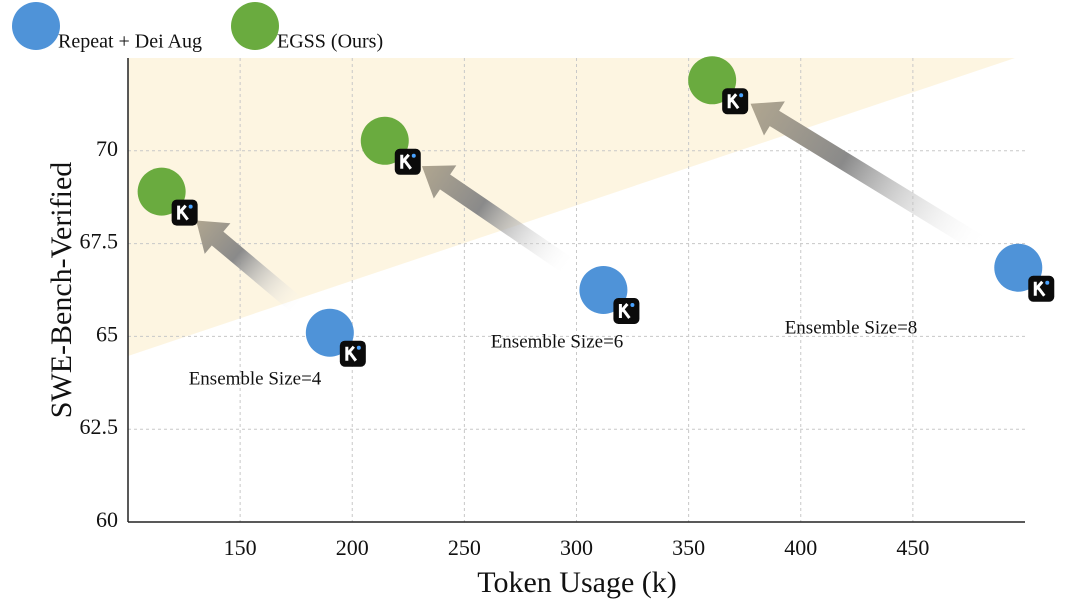 Image resolution: width=1080 pixels, height=608 pixels. Describe the element at coordinates (107, 333) in the screenshot. I see `y-tick-label: 65` at that location.